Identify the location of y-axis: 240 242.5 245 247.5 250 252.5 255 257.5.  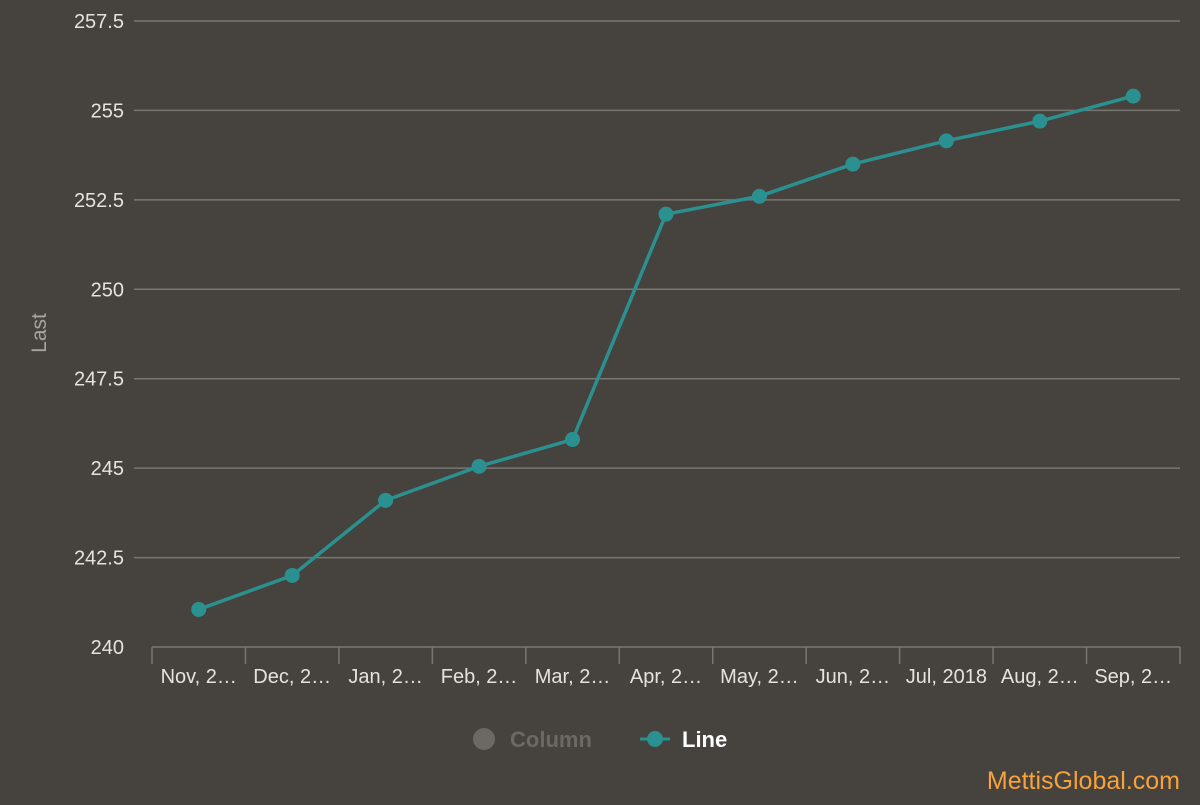
(99, 335).